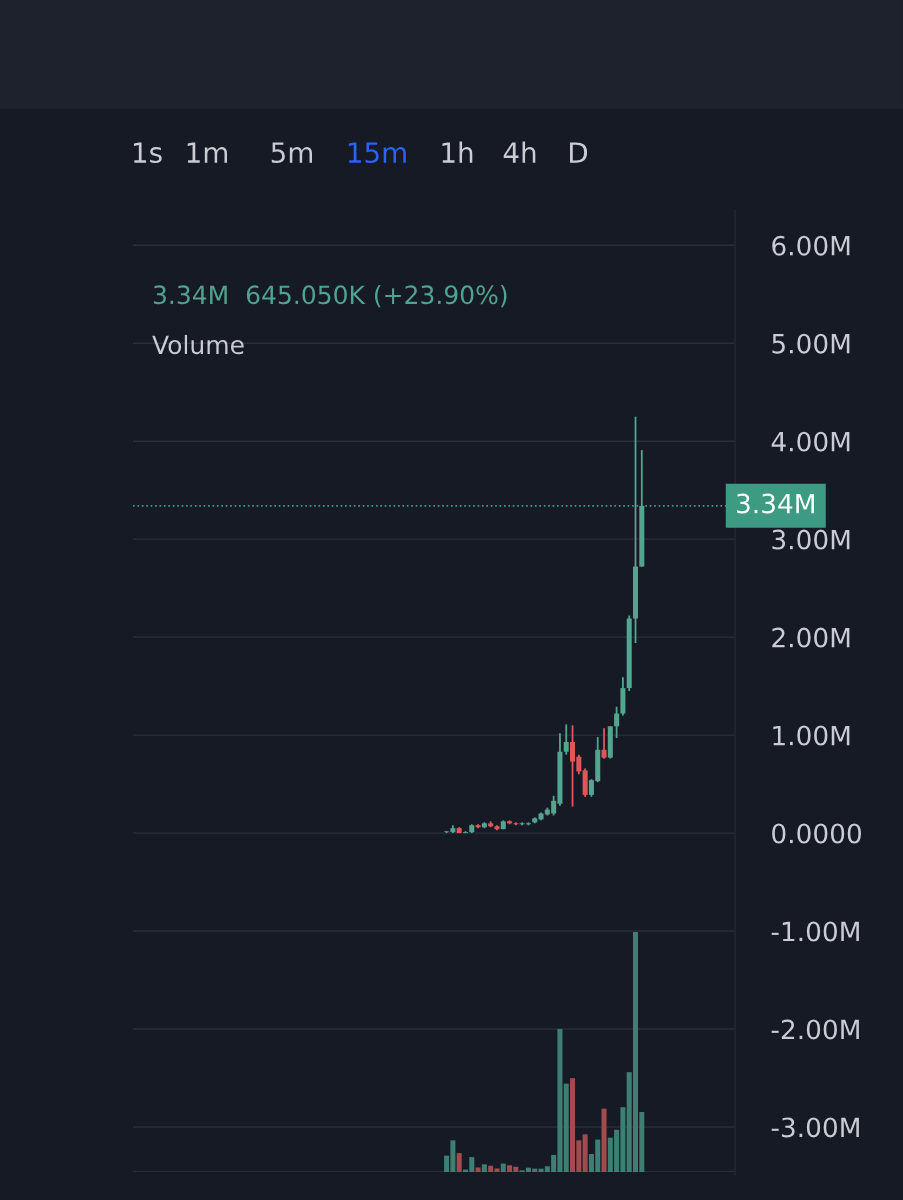 The width and height of the screenshot is (903, 1200). I want to click on y-tick-label: 0.0000, so click(816, 833).